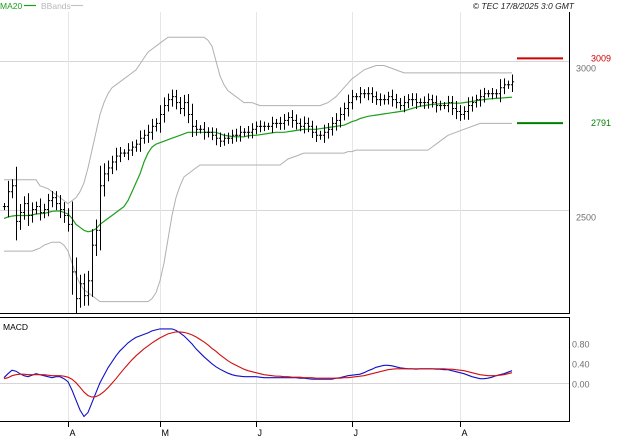 The image size is (627, 445). I want to click on macd-tick-label: 0.40, so click(581, 365).